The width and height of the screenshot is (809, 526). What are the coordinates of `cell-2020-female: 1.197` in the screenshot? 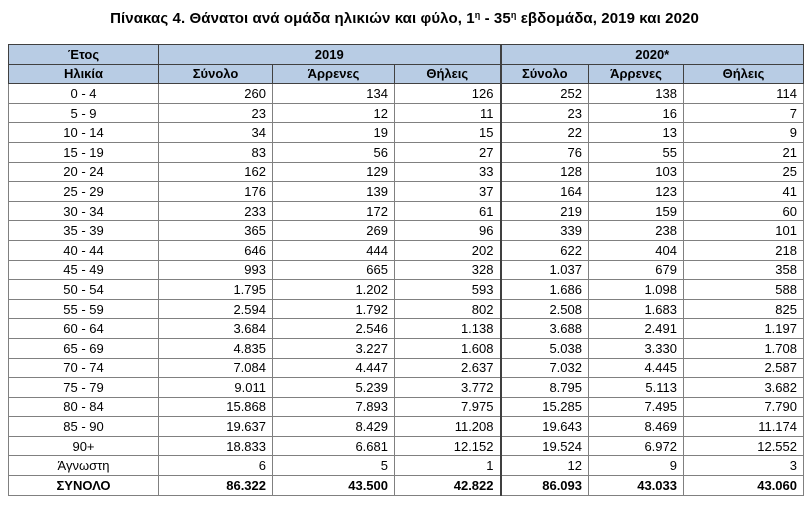 It's located at (743, 328).